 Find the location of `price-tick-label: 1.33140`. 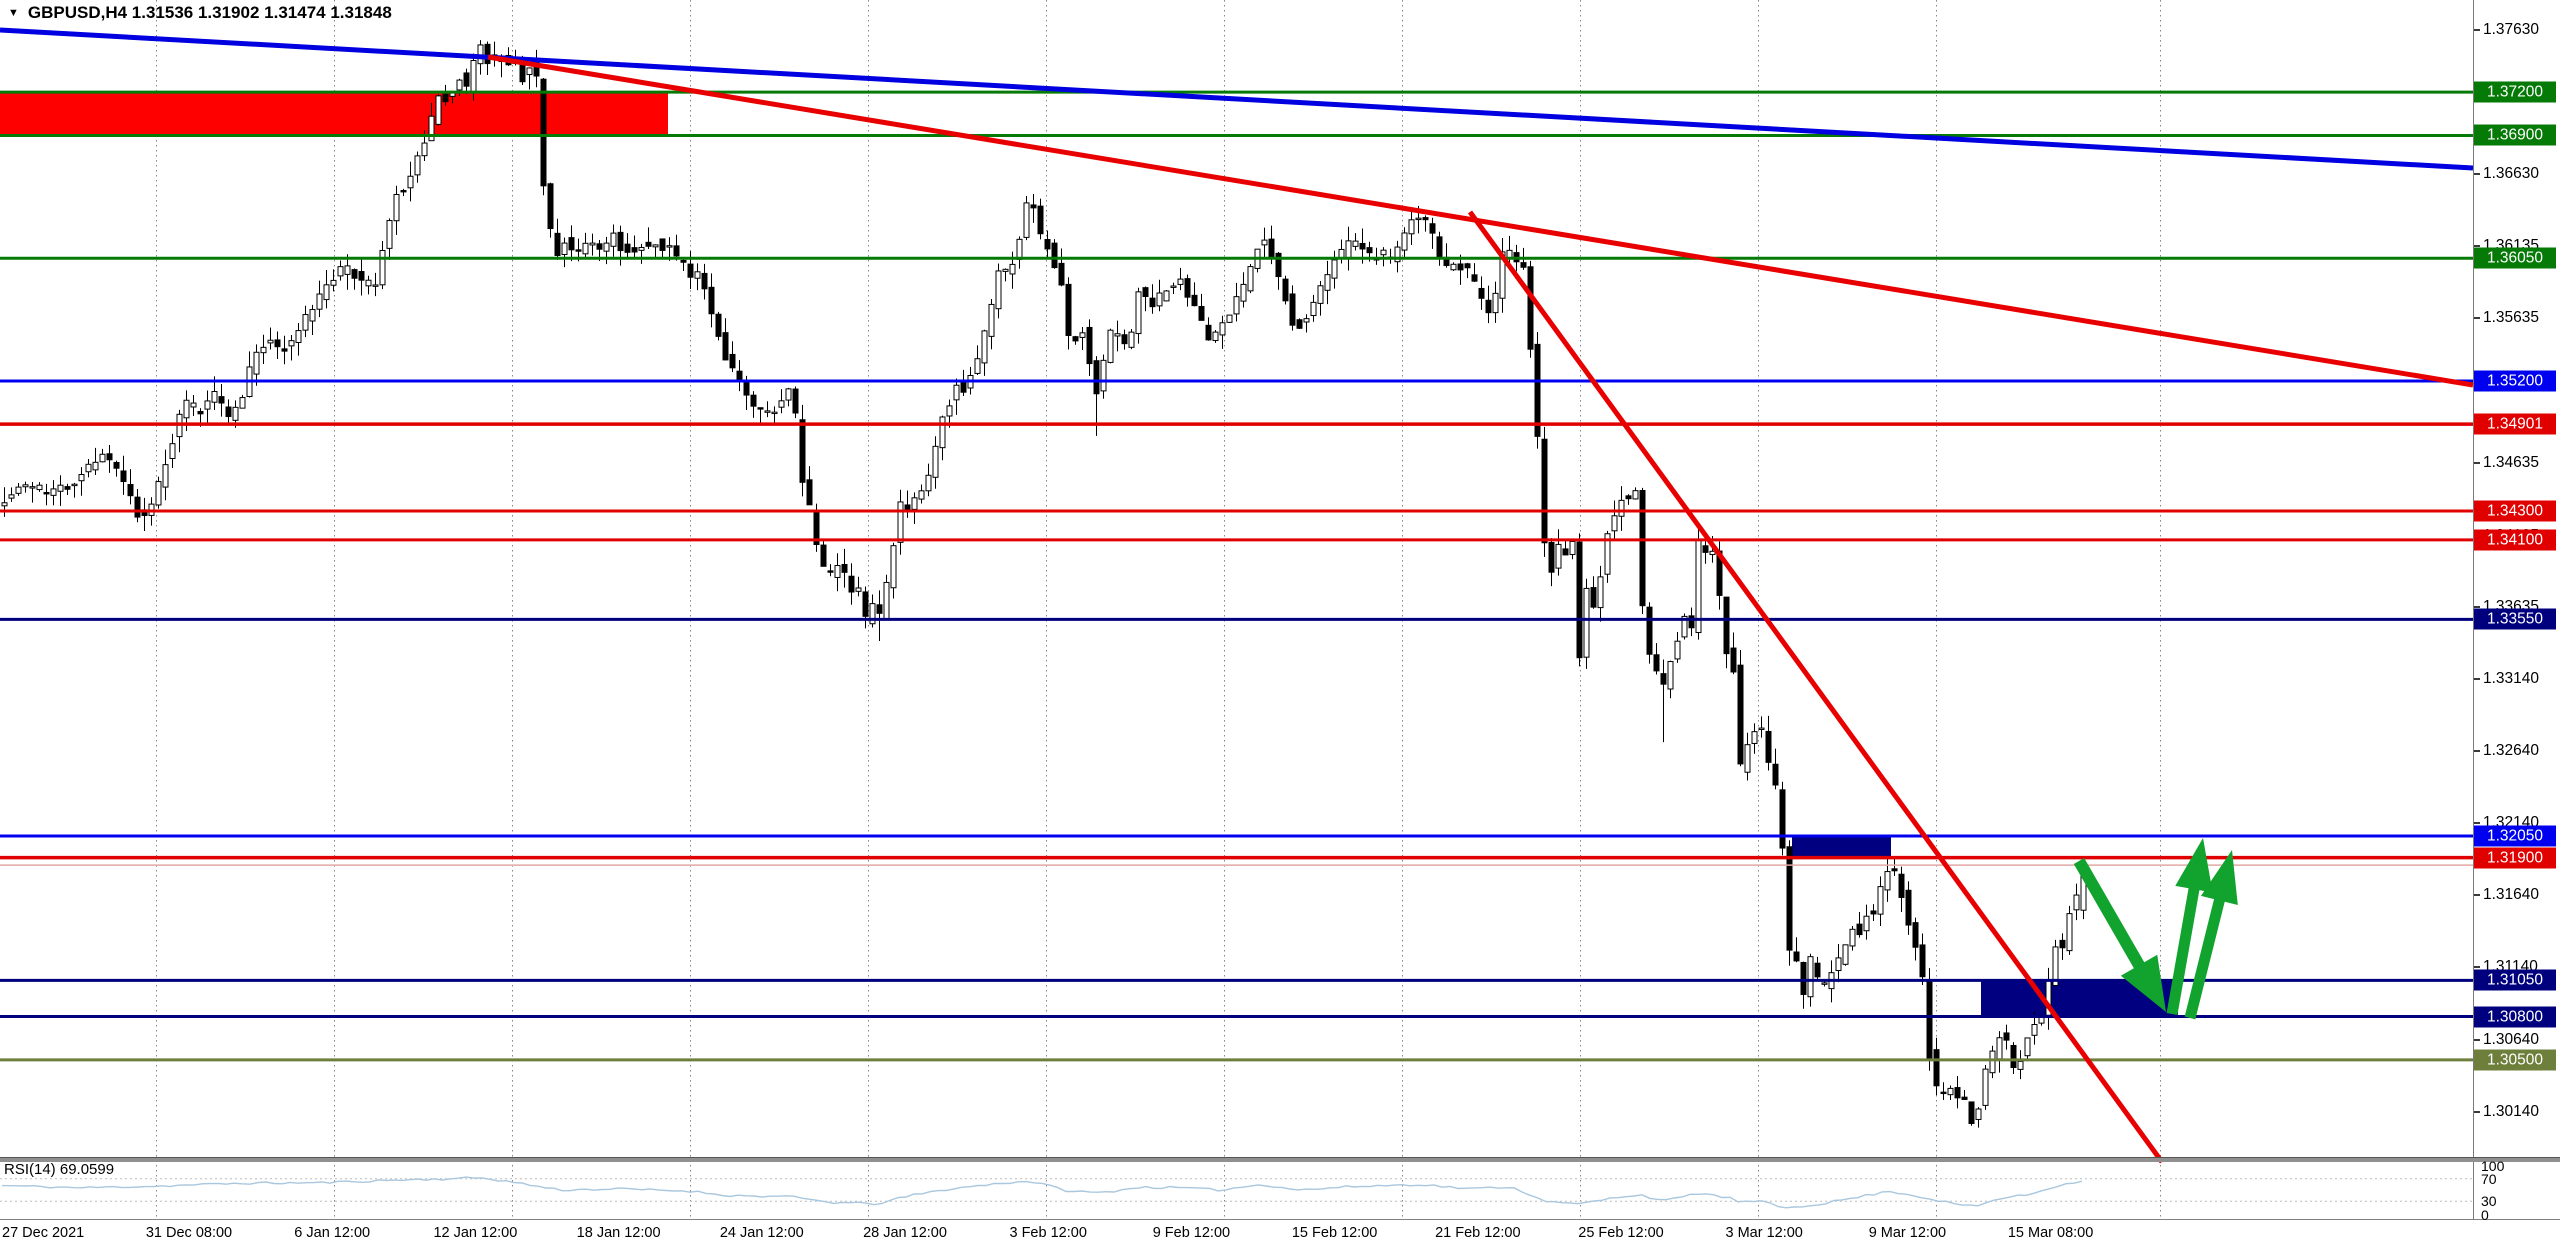

price-tick-label: 1.33140 is located at coordinates (2511, 678).